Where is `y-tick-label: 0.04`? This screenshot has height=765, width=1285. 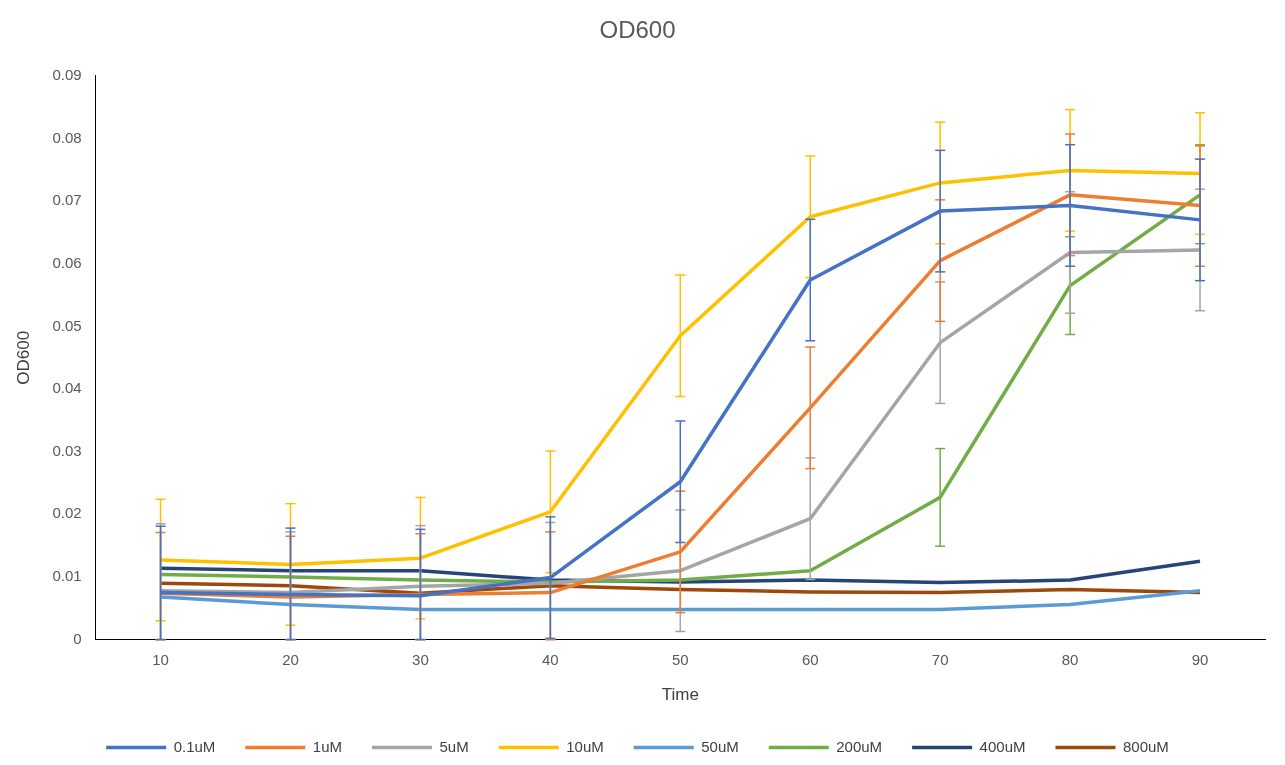 y-tick-label: 0.04 is located at coordinates (67, 388).